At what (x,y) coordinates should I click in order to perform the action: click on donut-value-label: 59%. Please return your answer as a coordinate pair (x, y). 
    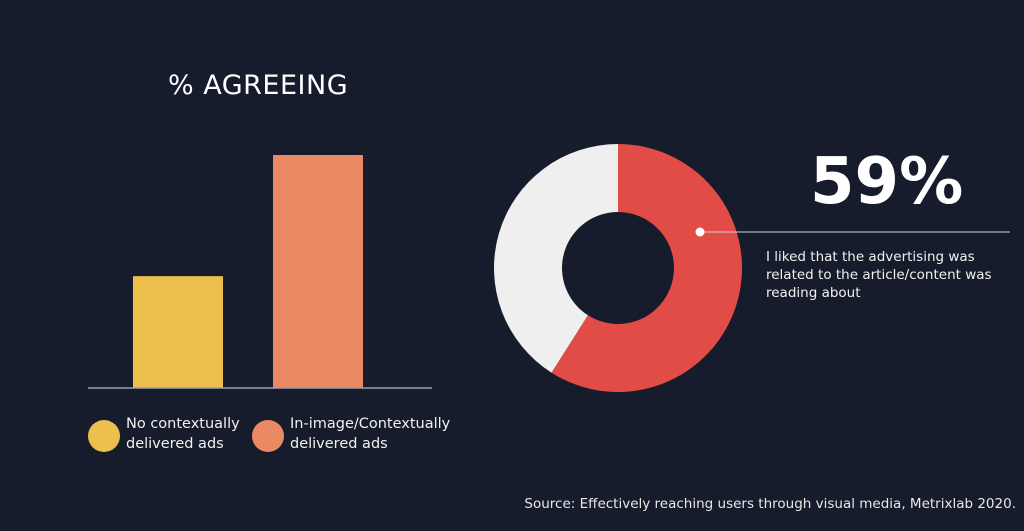
    Looking at the image, I should click on (887, 182).